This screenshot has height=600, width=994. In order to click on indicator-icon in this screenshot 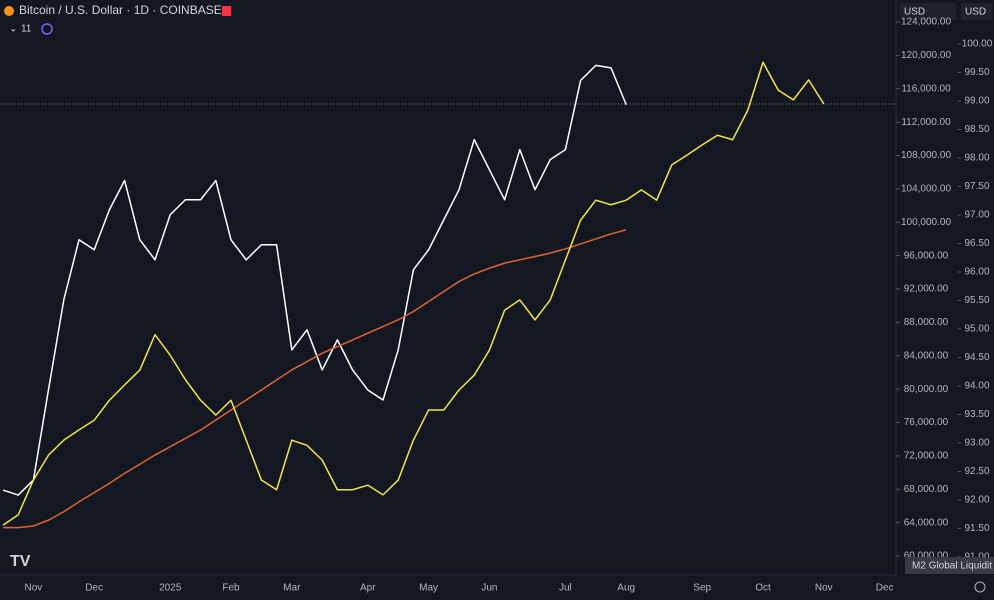, I will do `click(47, 29)`.